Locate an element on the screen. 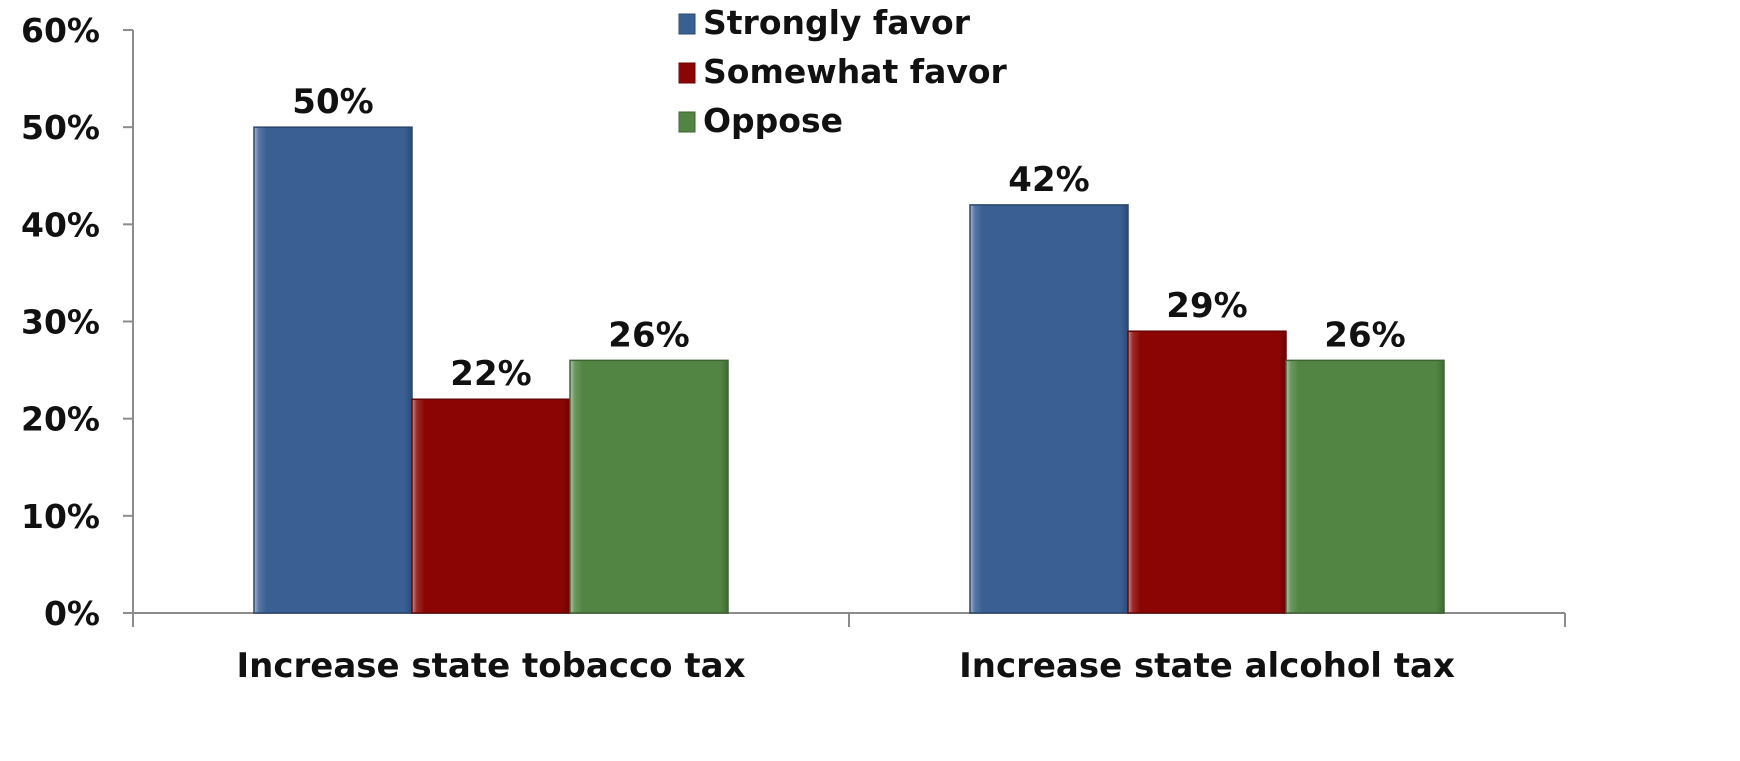  legend-label: Strongly favor is located at coordinates (837, 22).